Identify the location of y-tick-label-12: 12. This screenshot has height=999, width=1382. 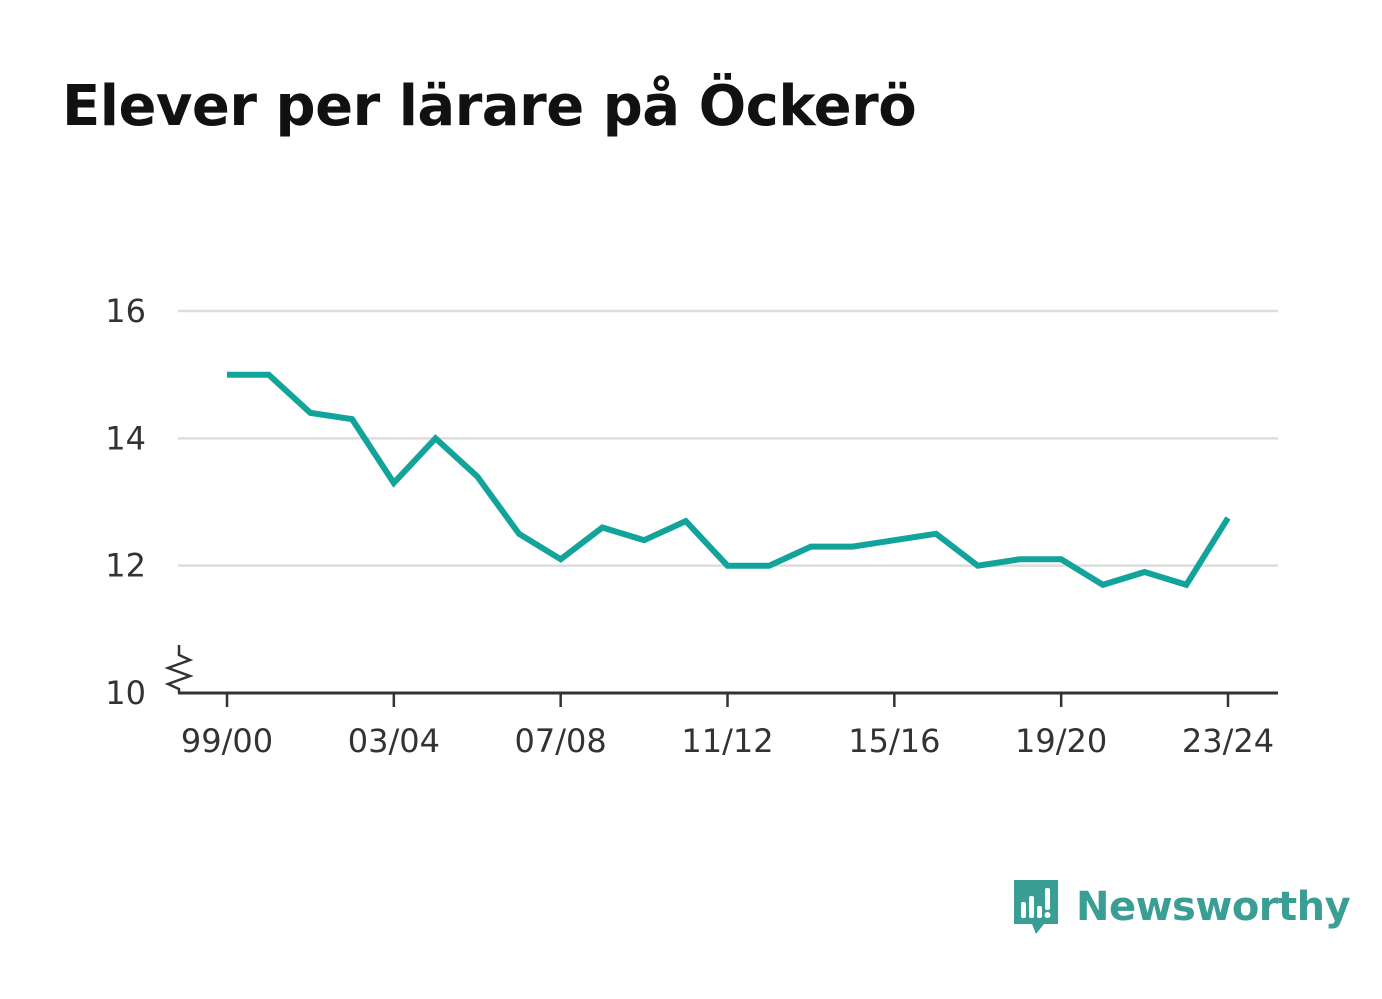
(125, 566).